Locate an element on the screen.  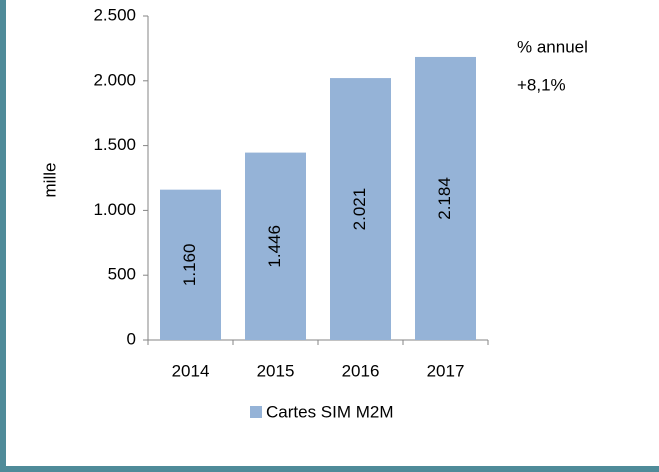
annotation: % annuel is located at coordinates (552, 46).